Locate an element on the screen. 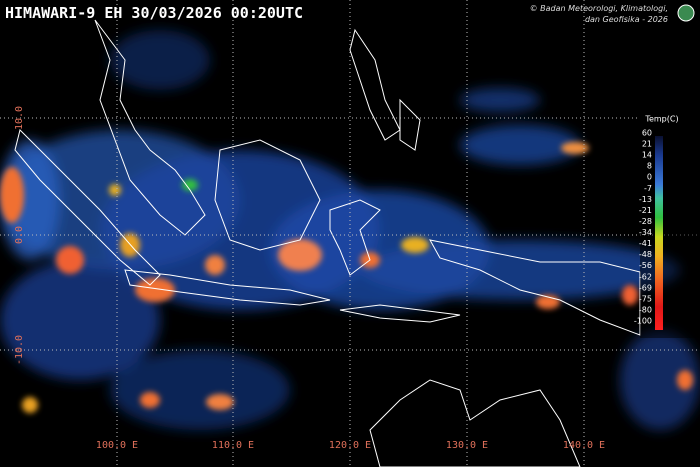 Image resolution: width=700 pixels, height=467 pixels. legend-label: -21 is located at coordinates (645, 210).